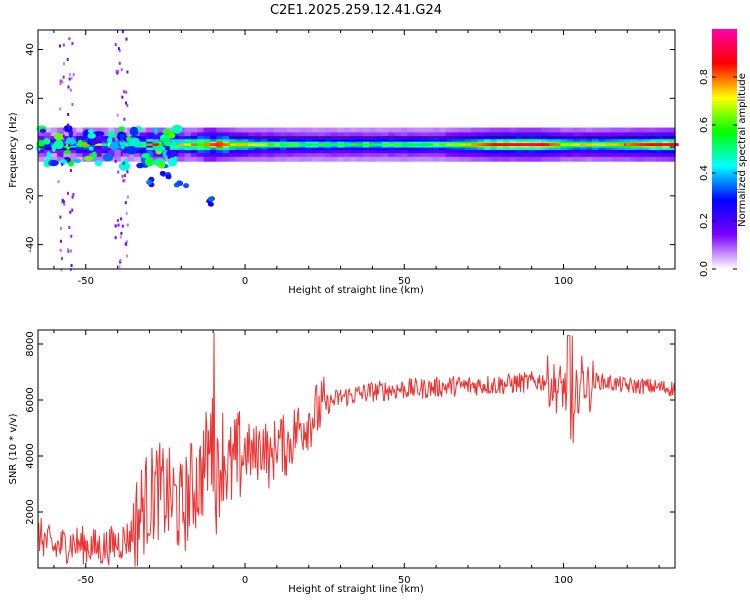 The width and height of the screenshot is (750, 600). I want to click on colorbar-label: Normalized spectral amplitude, so click(742, 150).